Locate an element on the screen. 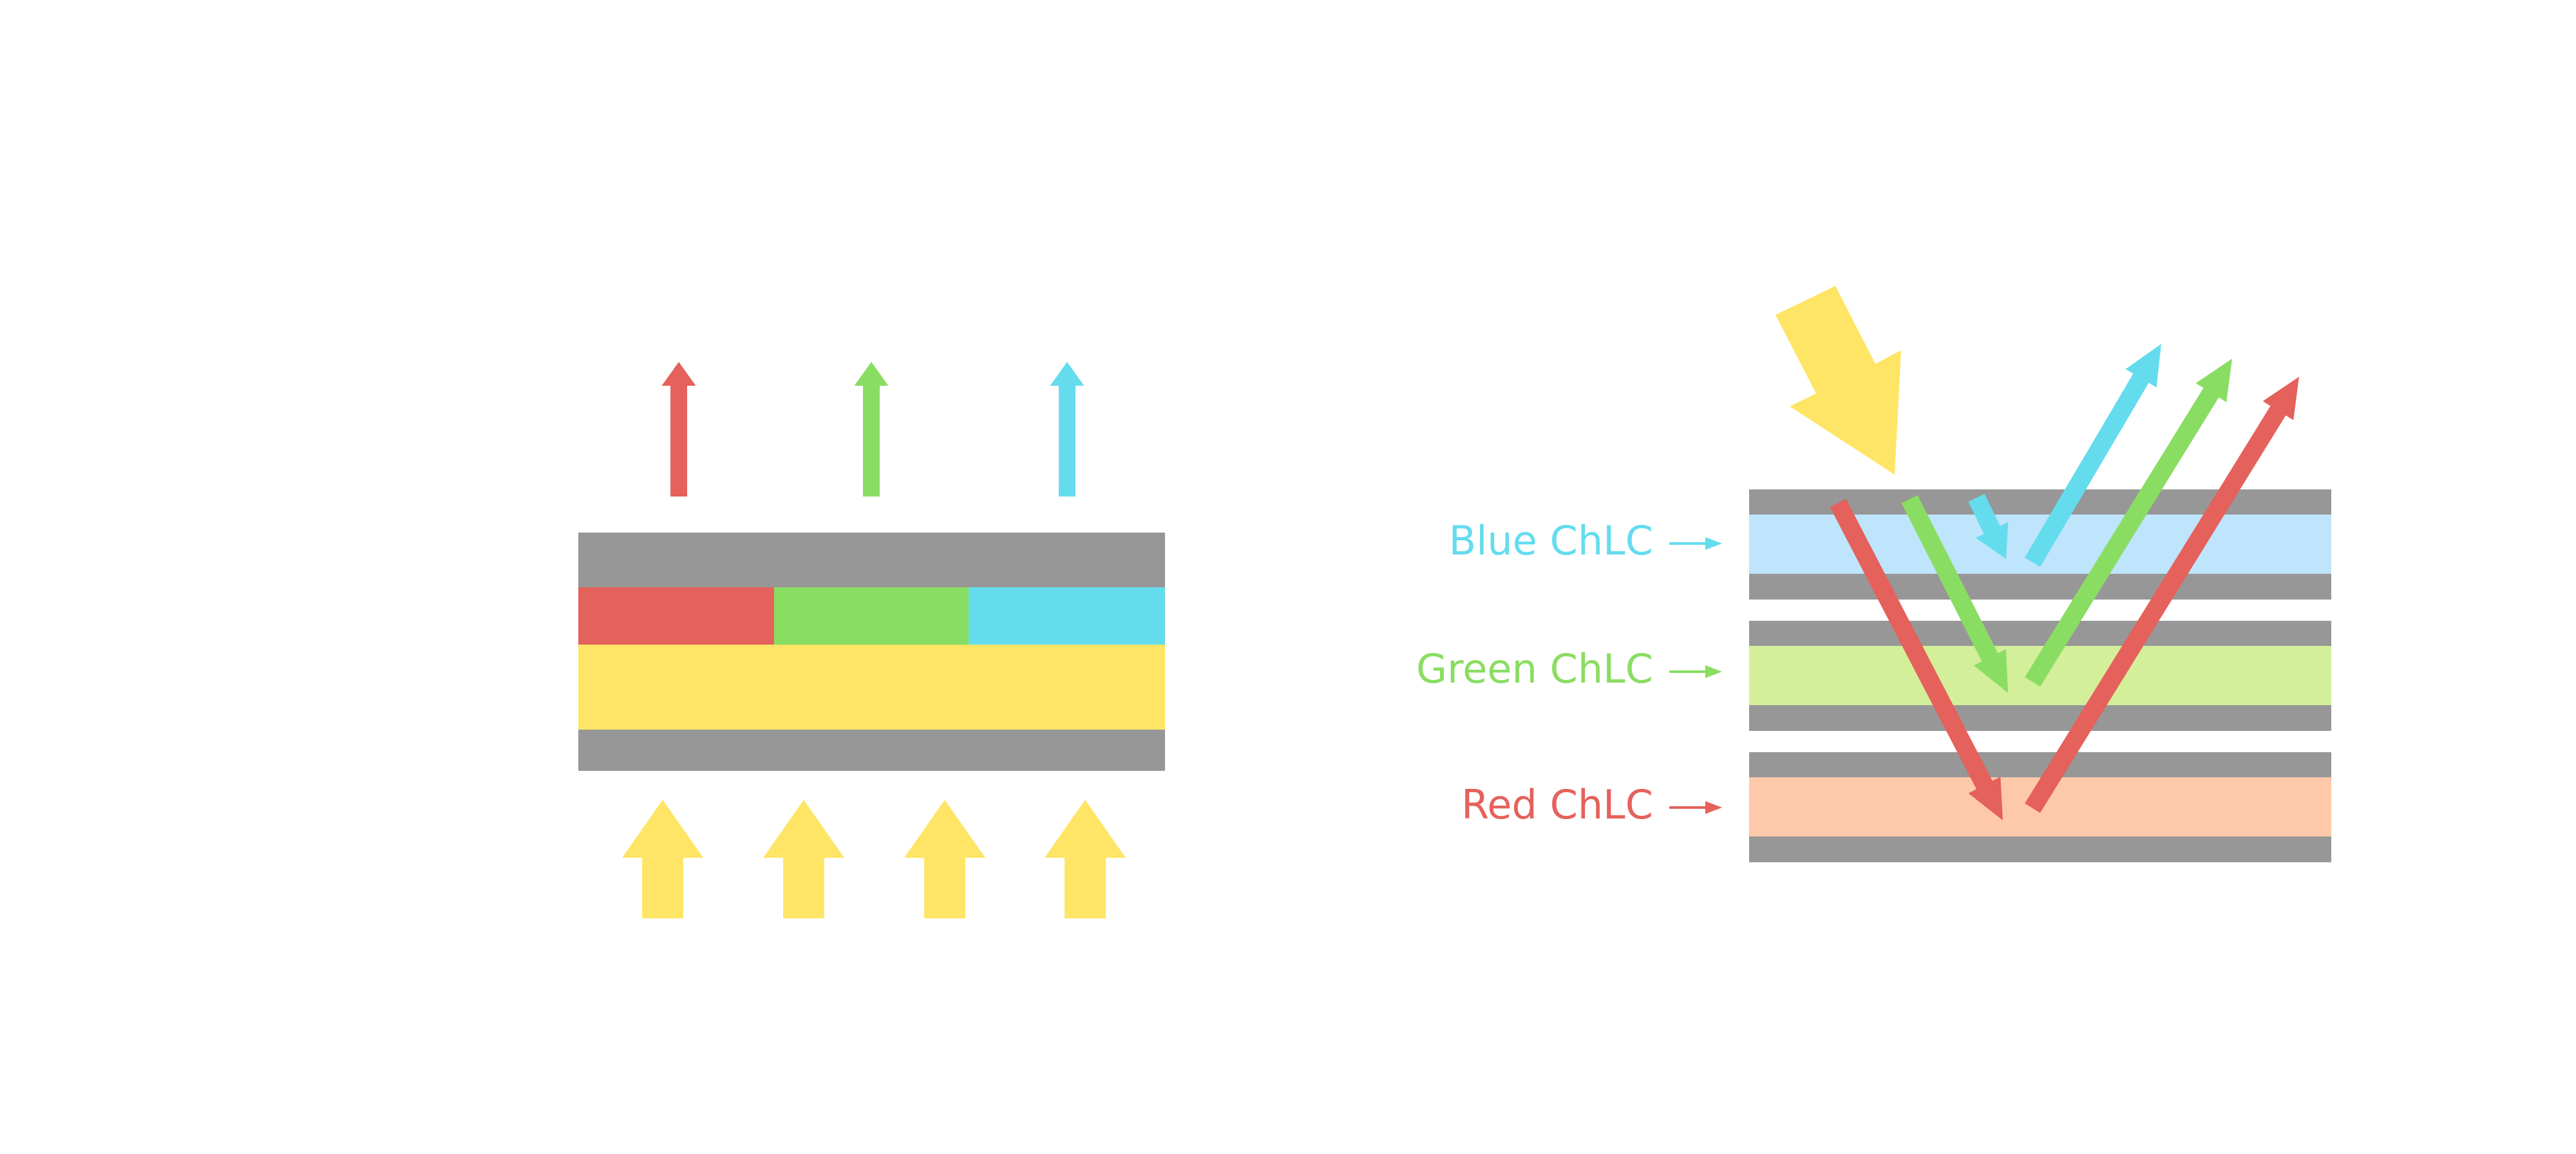  reflected-rays is located at coordinates (2064, 582).